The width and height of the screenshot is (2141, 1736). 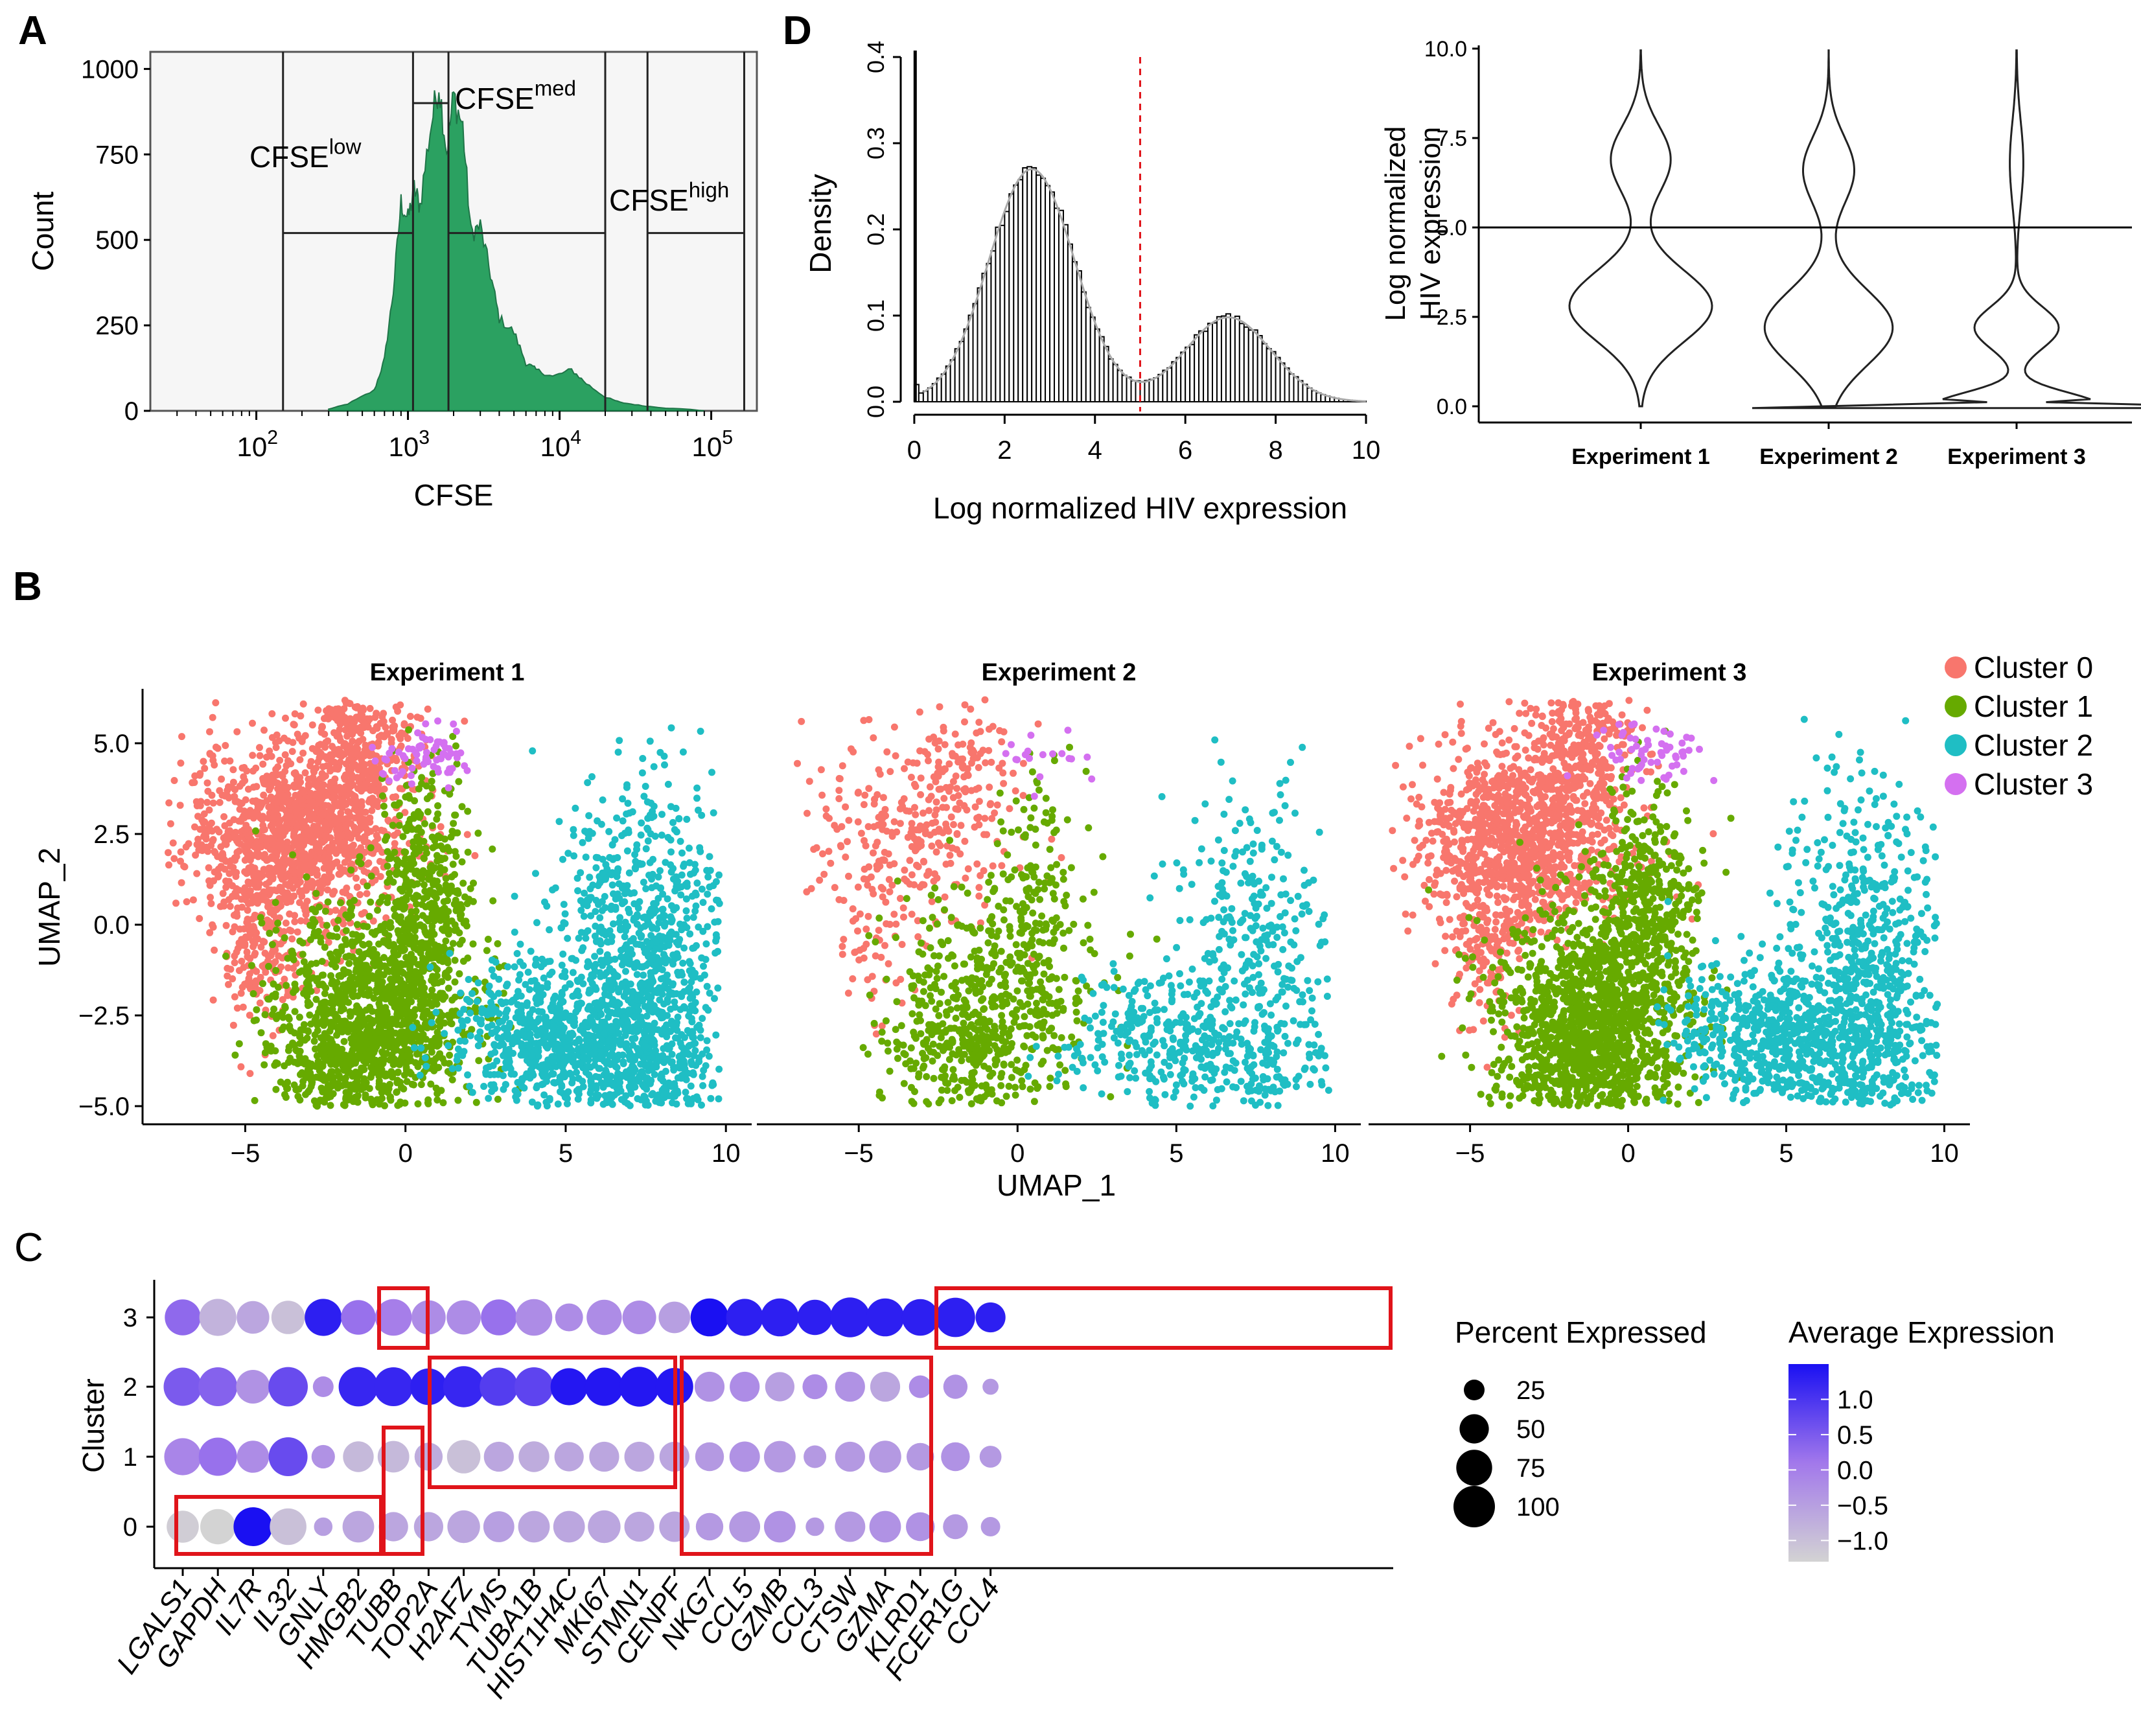 I want to click on panel-d-violin-ytick-label: 7.5, so click(x=1452, y=138).